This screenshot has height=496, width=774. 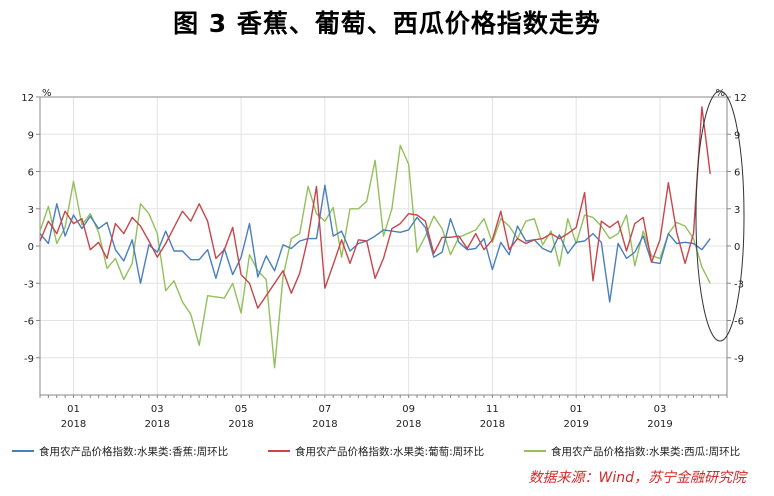 I want to click on y-tick-label-right: 6, so click(x=737, y=173).